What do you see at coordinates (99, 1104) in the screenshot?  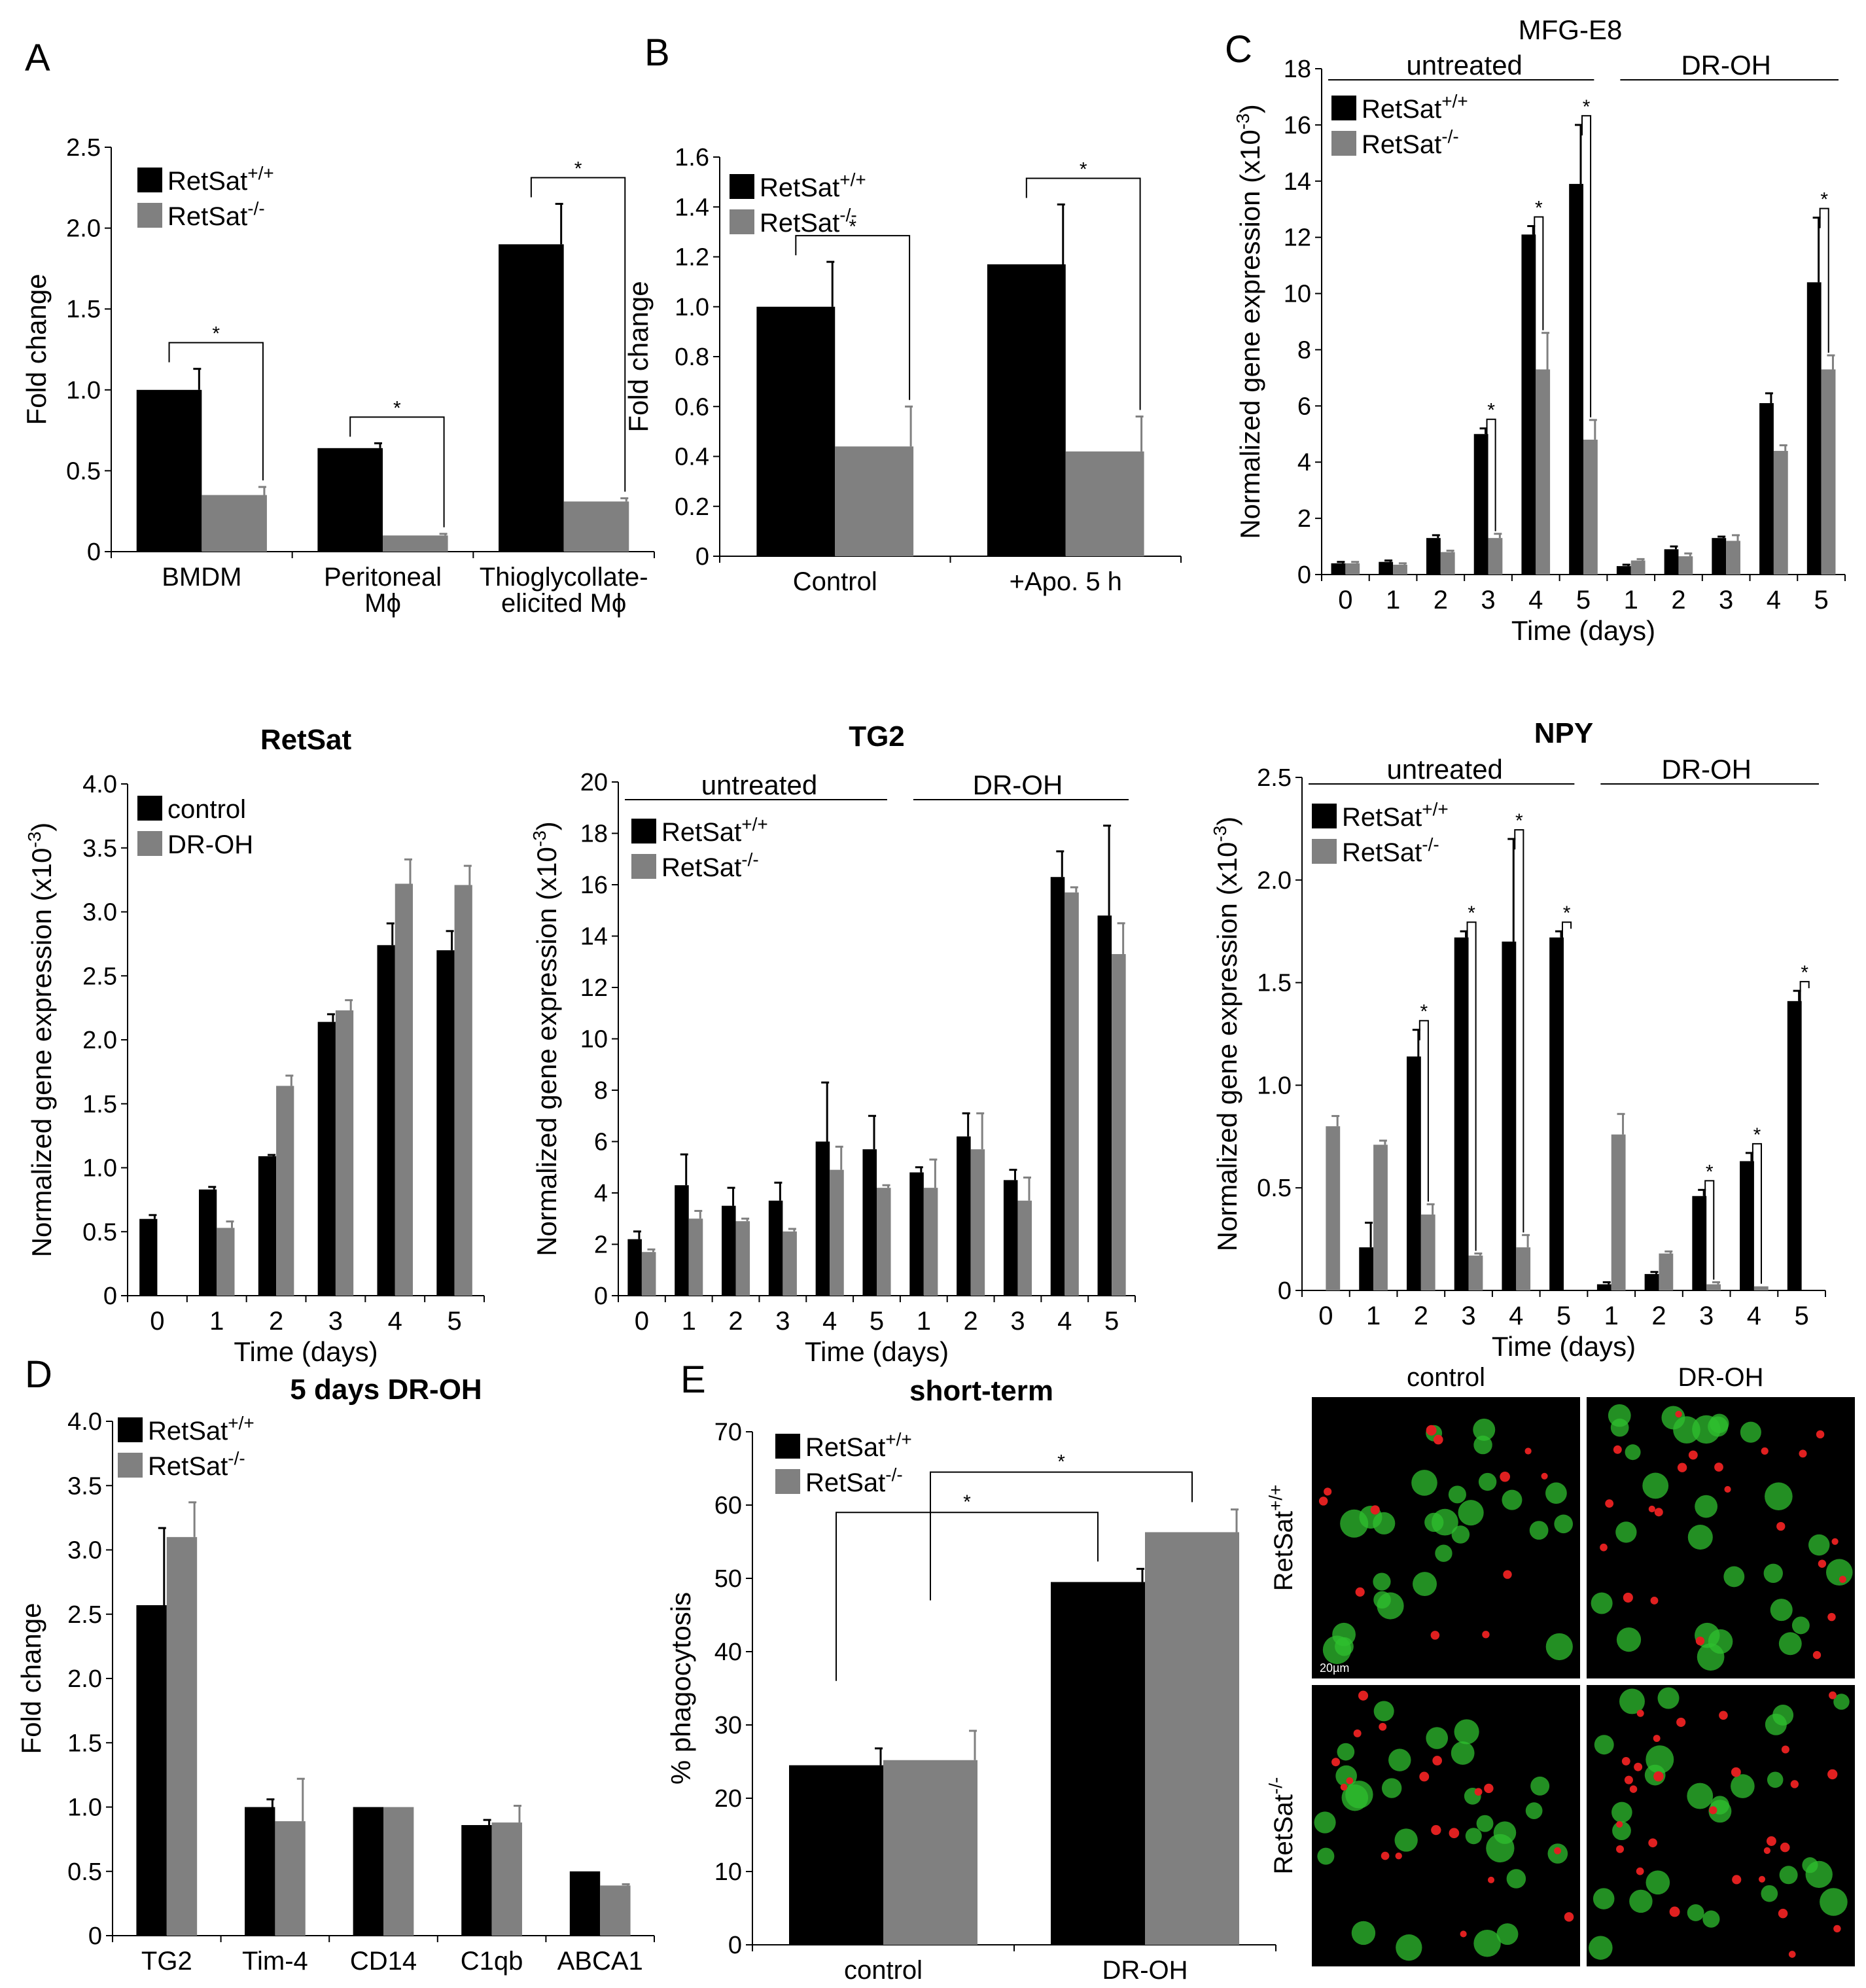 I see `y-tick-label: 1.5` at bounding box center [99, 1104].